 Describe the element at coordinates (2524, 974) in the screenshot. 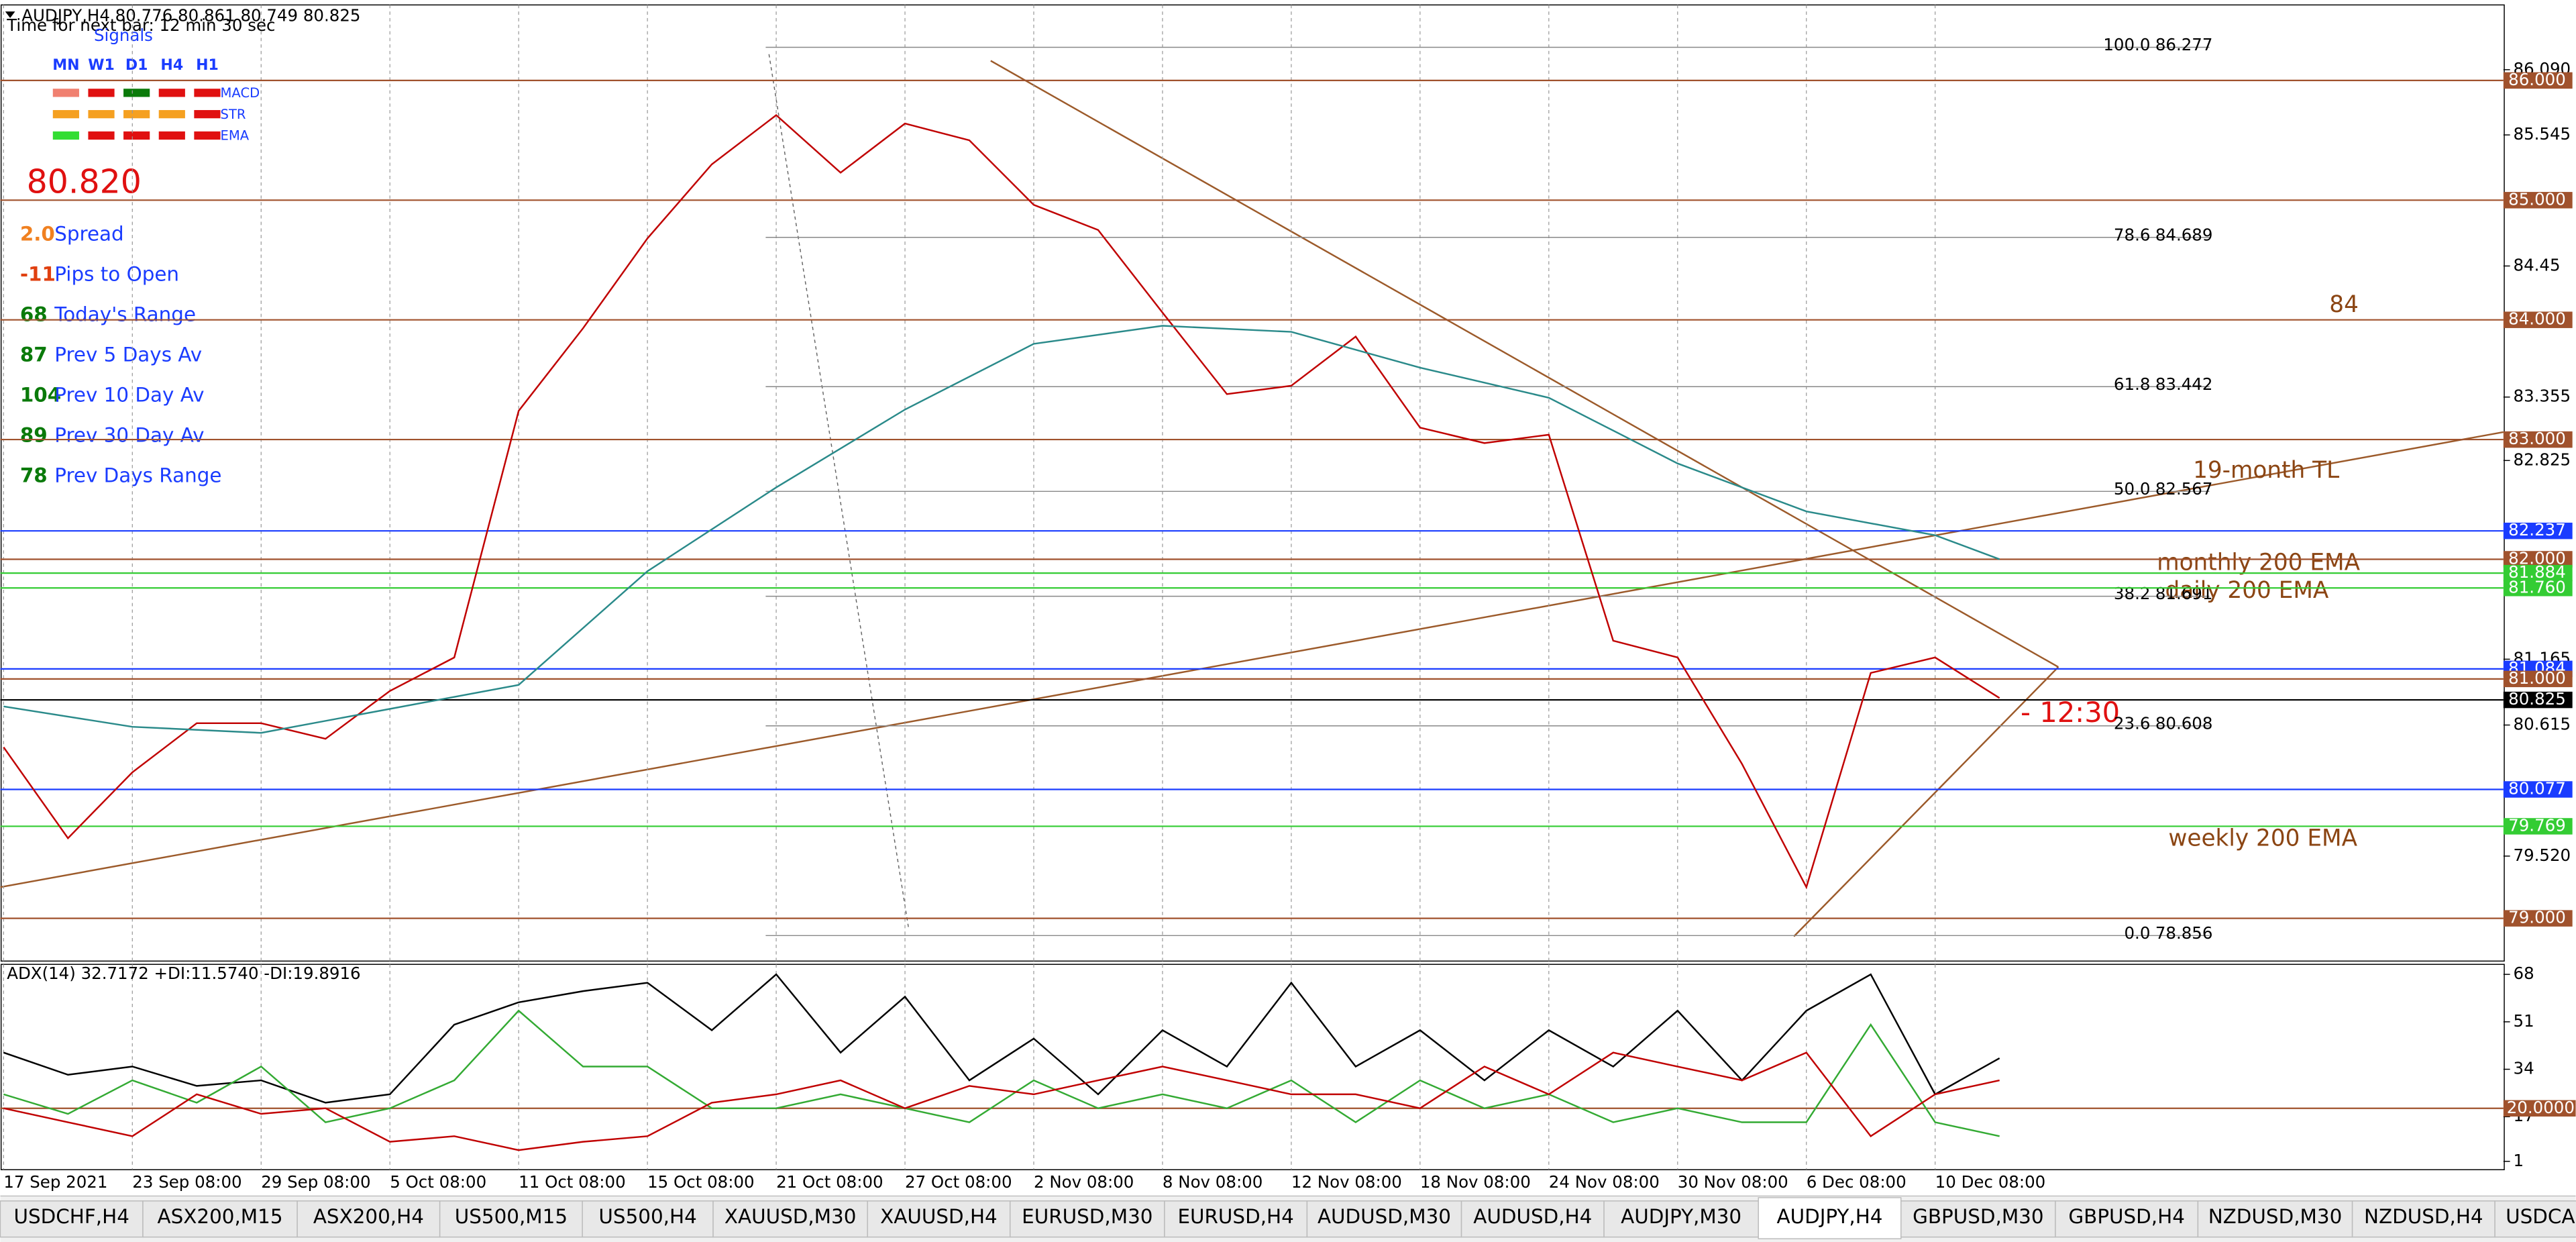

I see `y-tick-label: 68` at that location.